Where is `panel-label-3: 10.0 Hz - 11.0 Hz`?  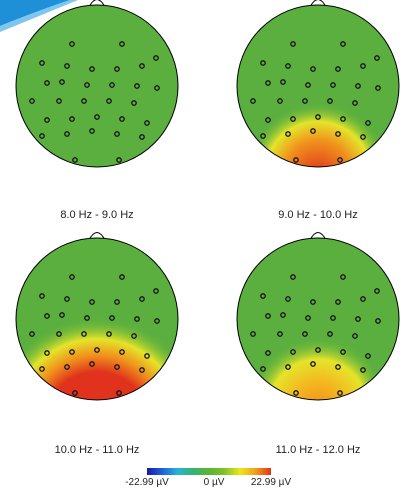 panel-label-3: 10.0 Hz - 11.0 Hz is located at coordinates (97, 450).